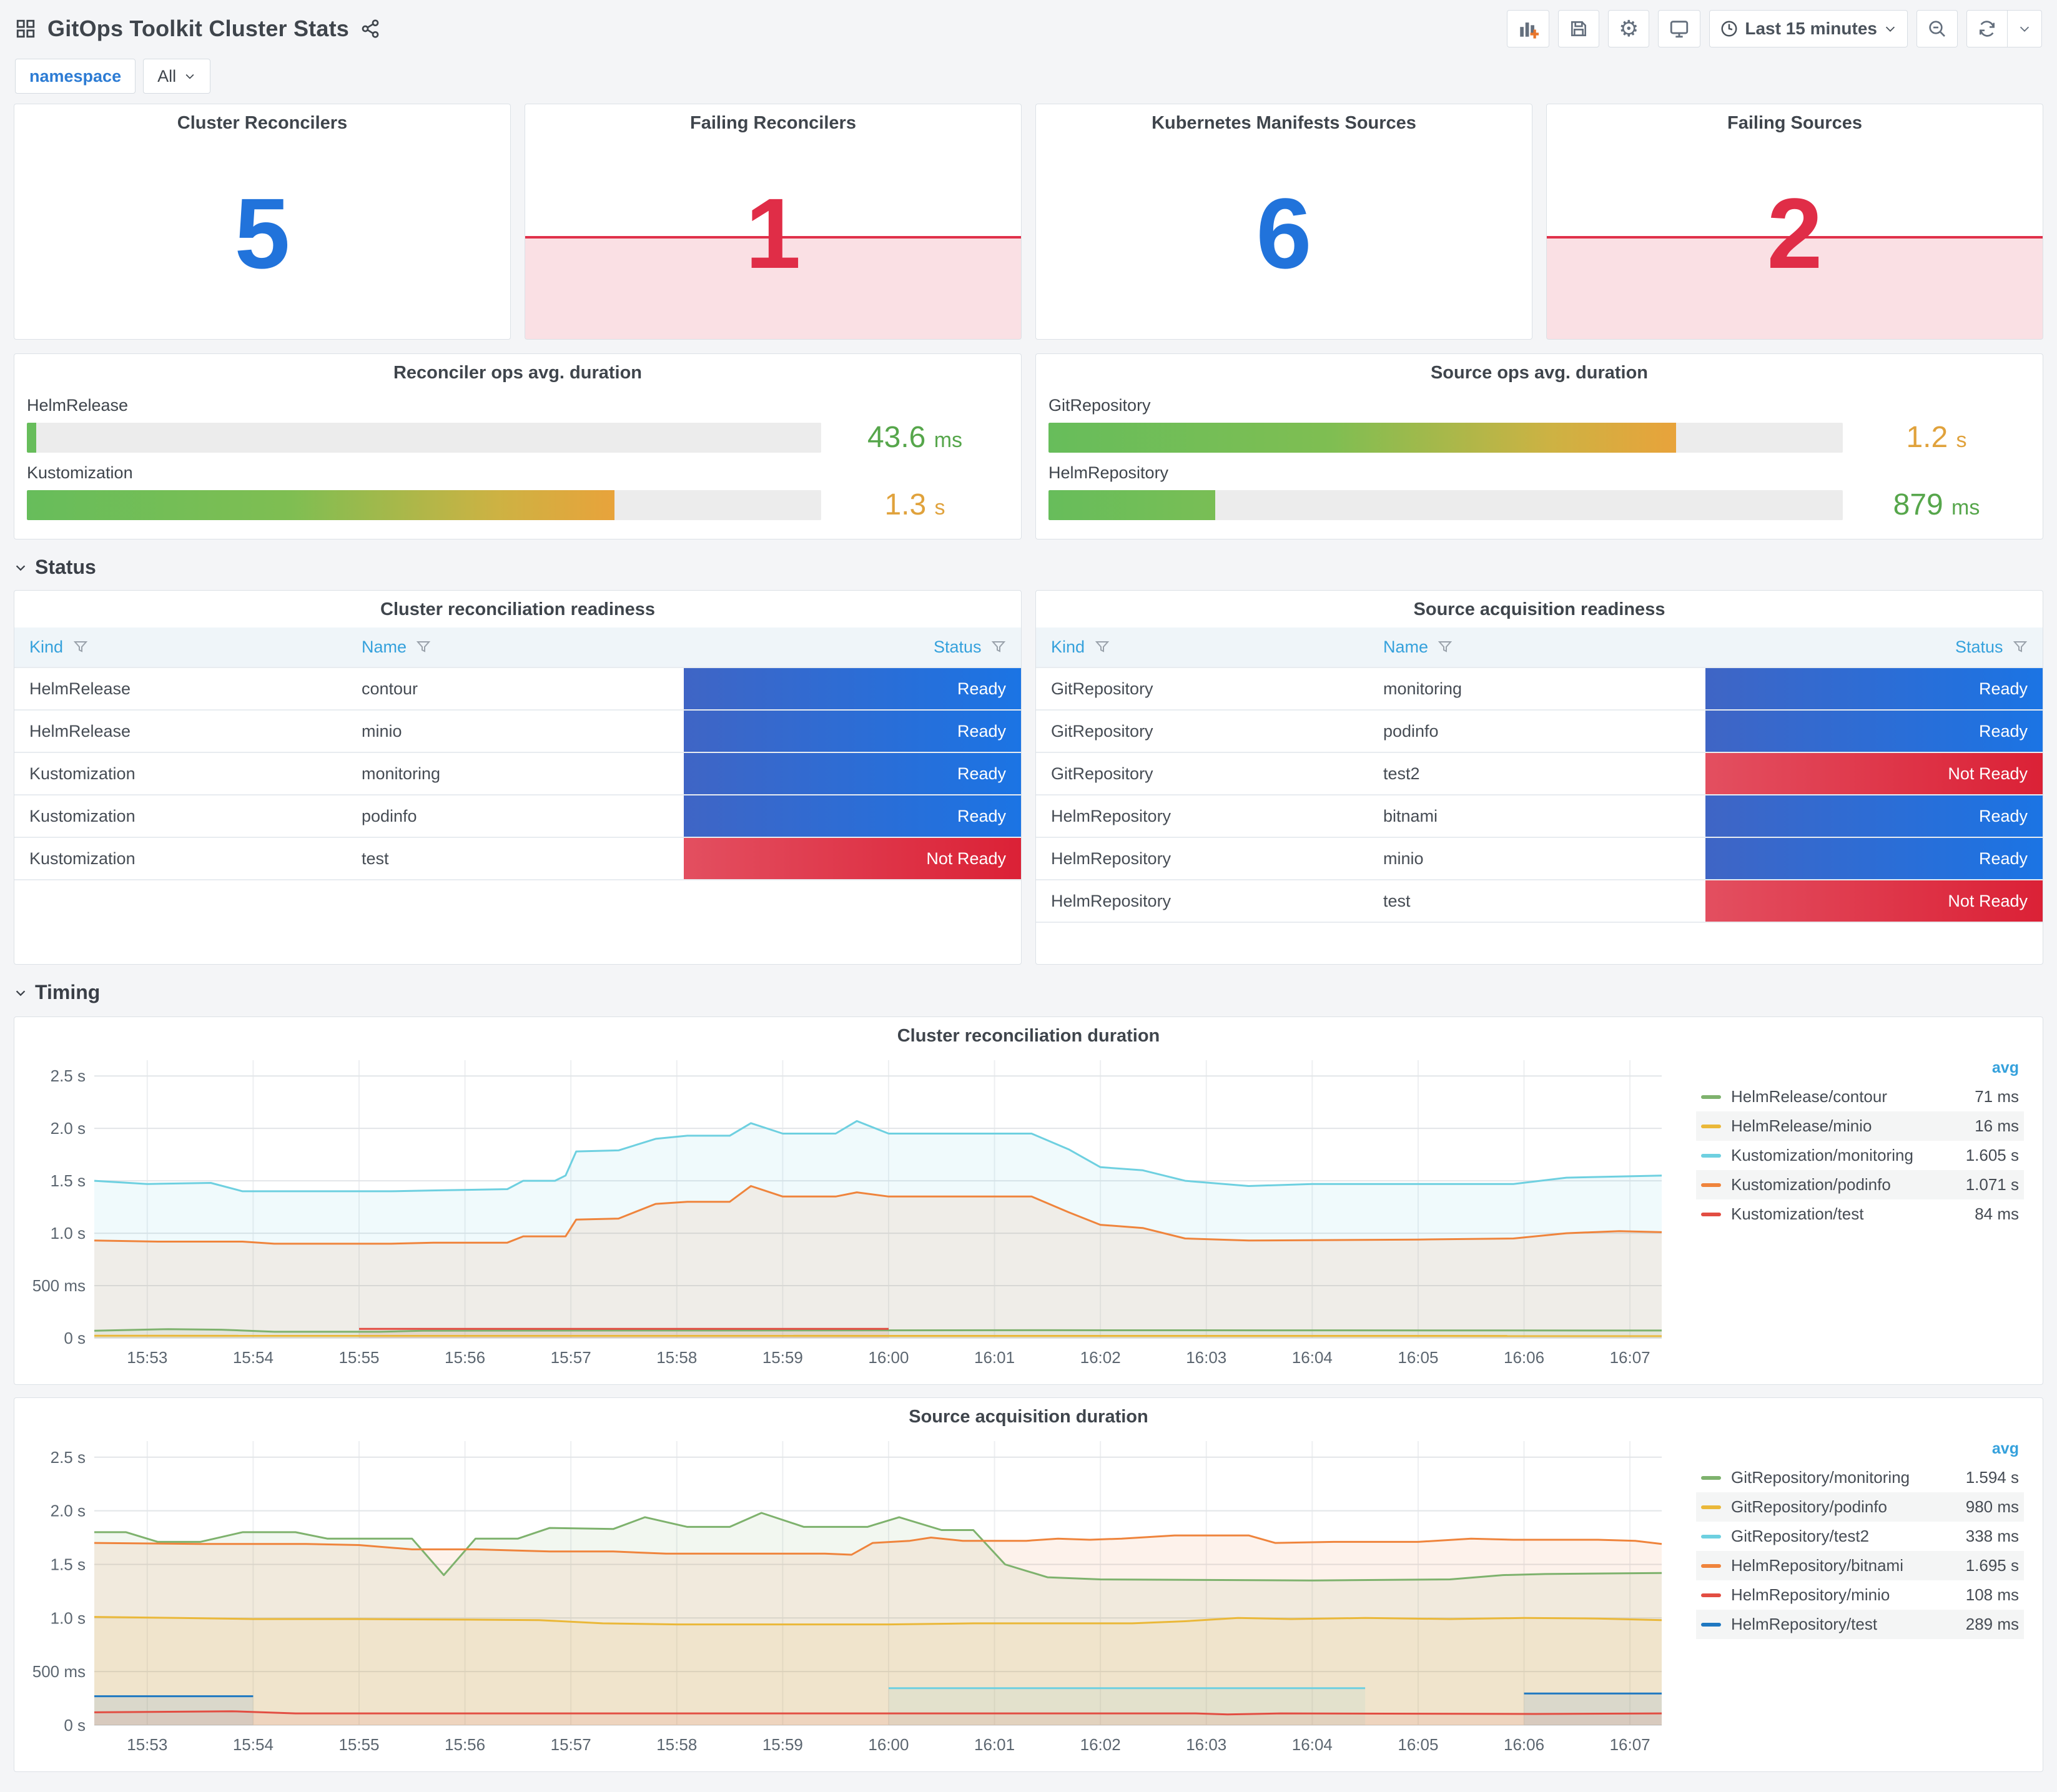 The width and height of the screenshot is (2057, 1792). I want to click on add-panel-button, so click(1528, 28).